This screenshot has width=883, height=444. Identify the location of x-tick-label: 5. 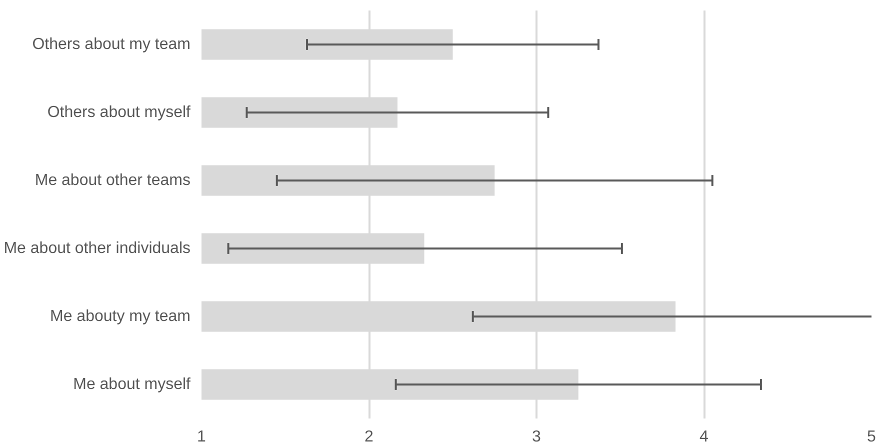
(871, 436).